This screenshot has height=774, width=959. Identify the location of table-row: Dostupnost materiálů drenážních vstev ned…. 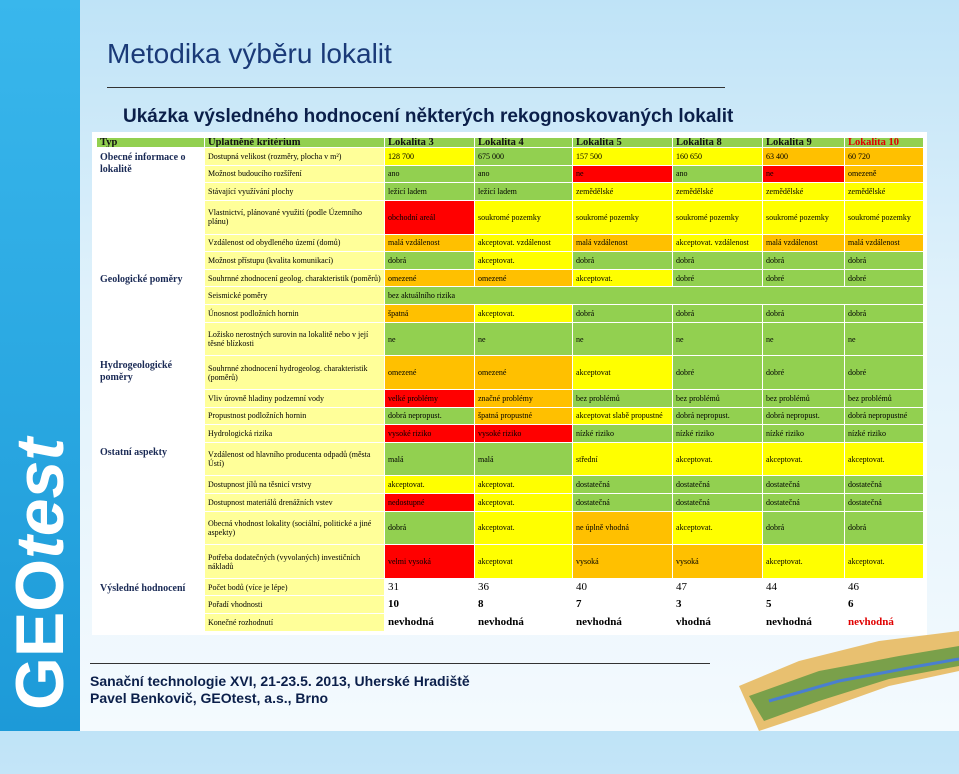
(510, 502).